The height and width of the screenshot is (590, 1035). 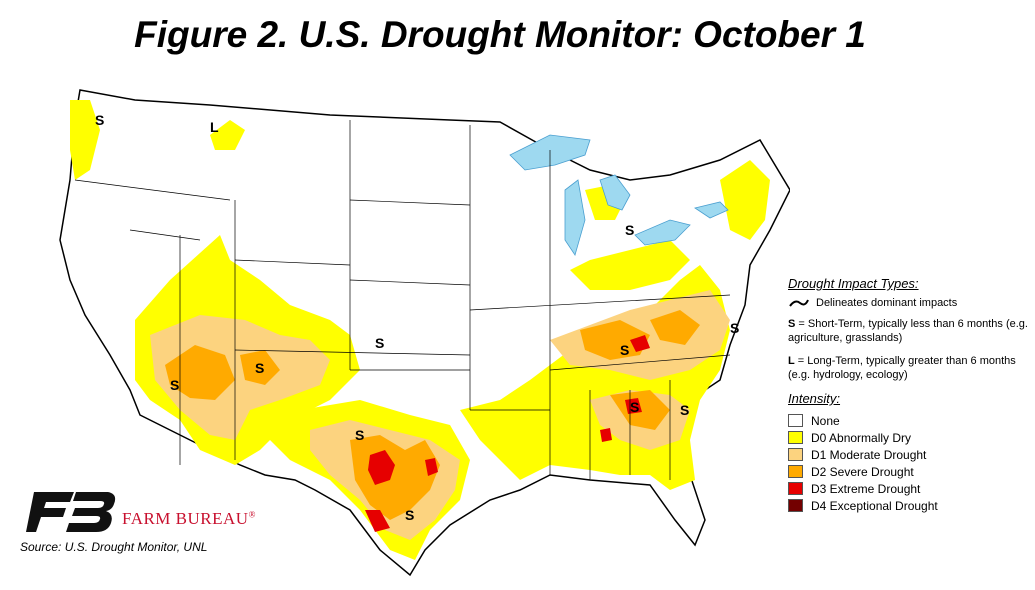 What do you see at coordinates (908, 420) in the screenshot?
I see `intensity-row: None` at bounding box center [908, 420].